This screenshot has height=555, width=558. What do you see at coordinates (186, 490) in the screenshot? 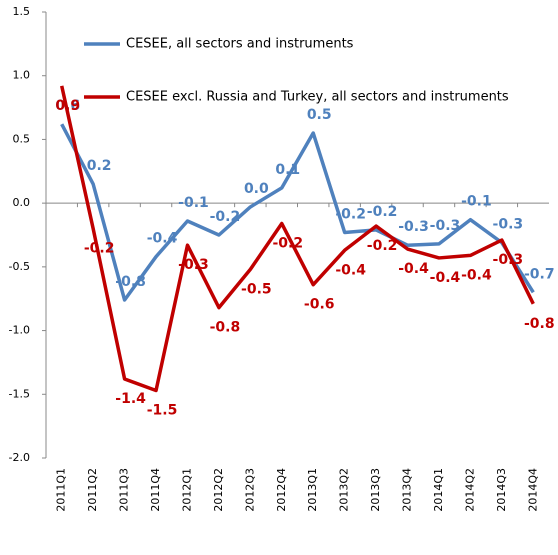
I see `x-tick-label: 2012Q1` at bounding box center [186, 490].